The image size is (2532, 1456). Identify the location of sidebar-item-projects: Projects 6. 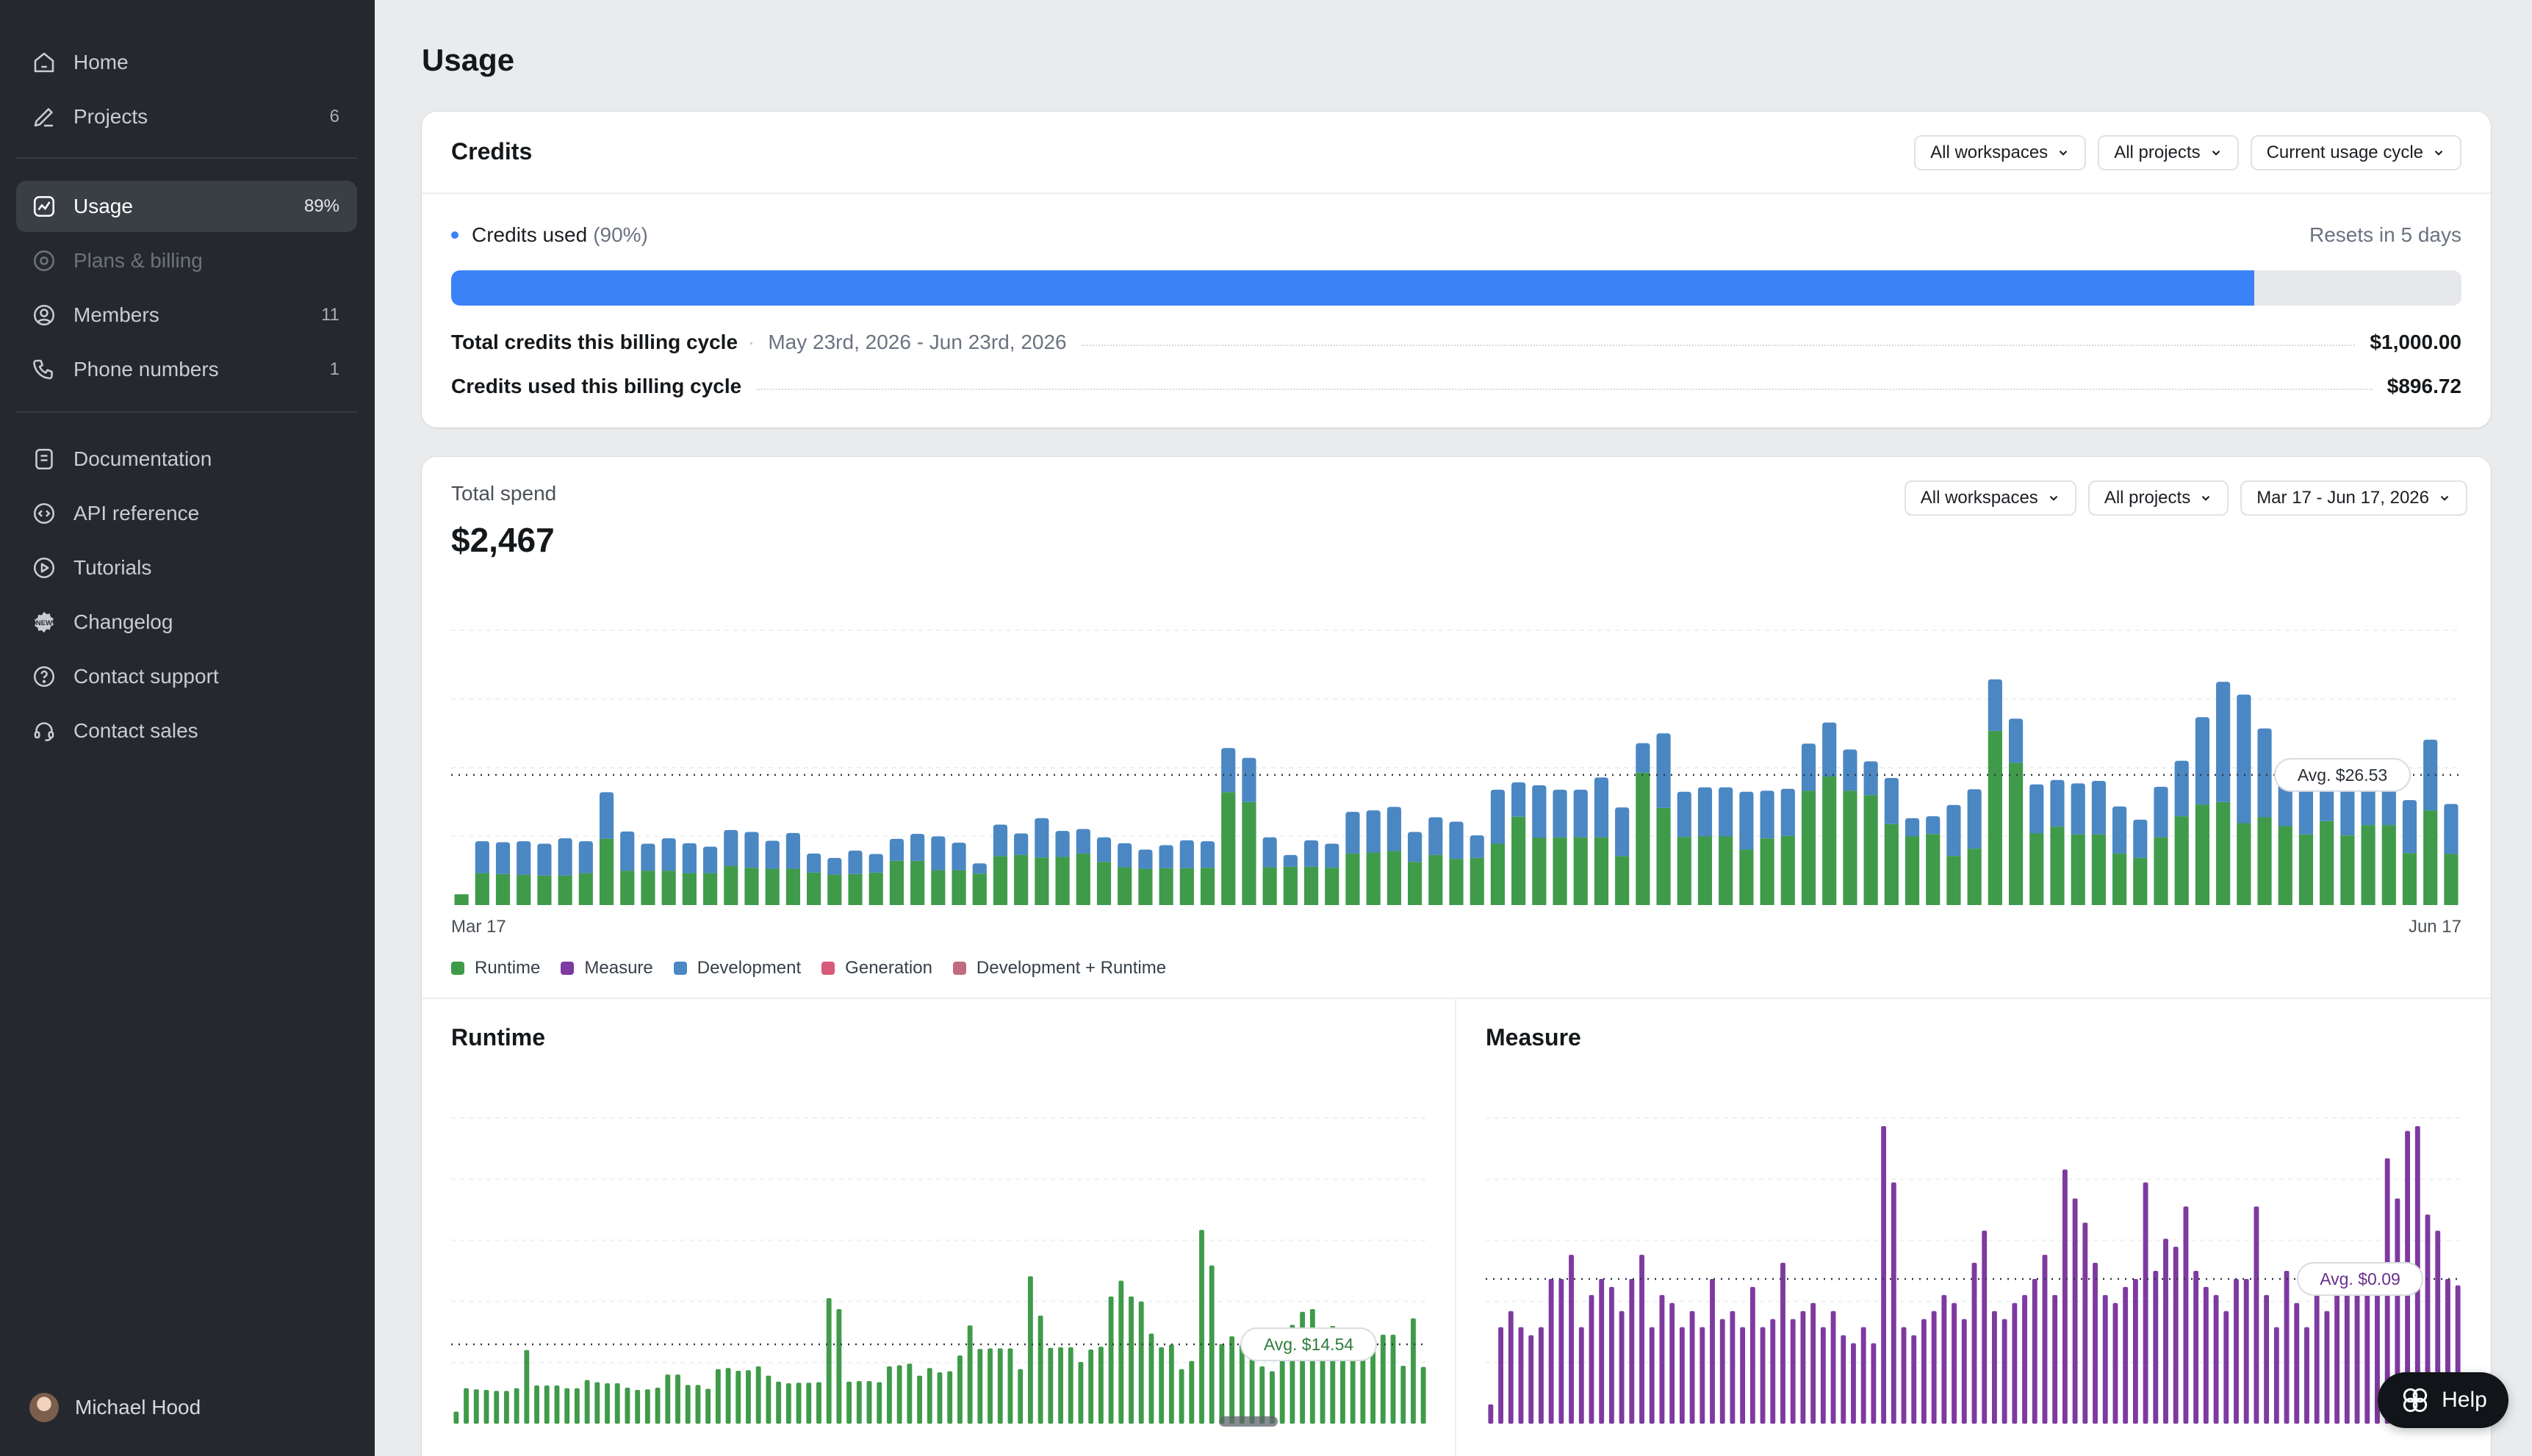
(186, 117).